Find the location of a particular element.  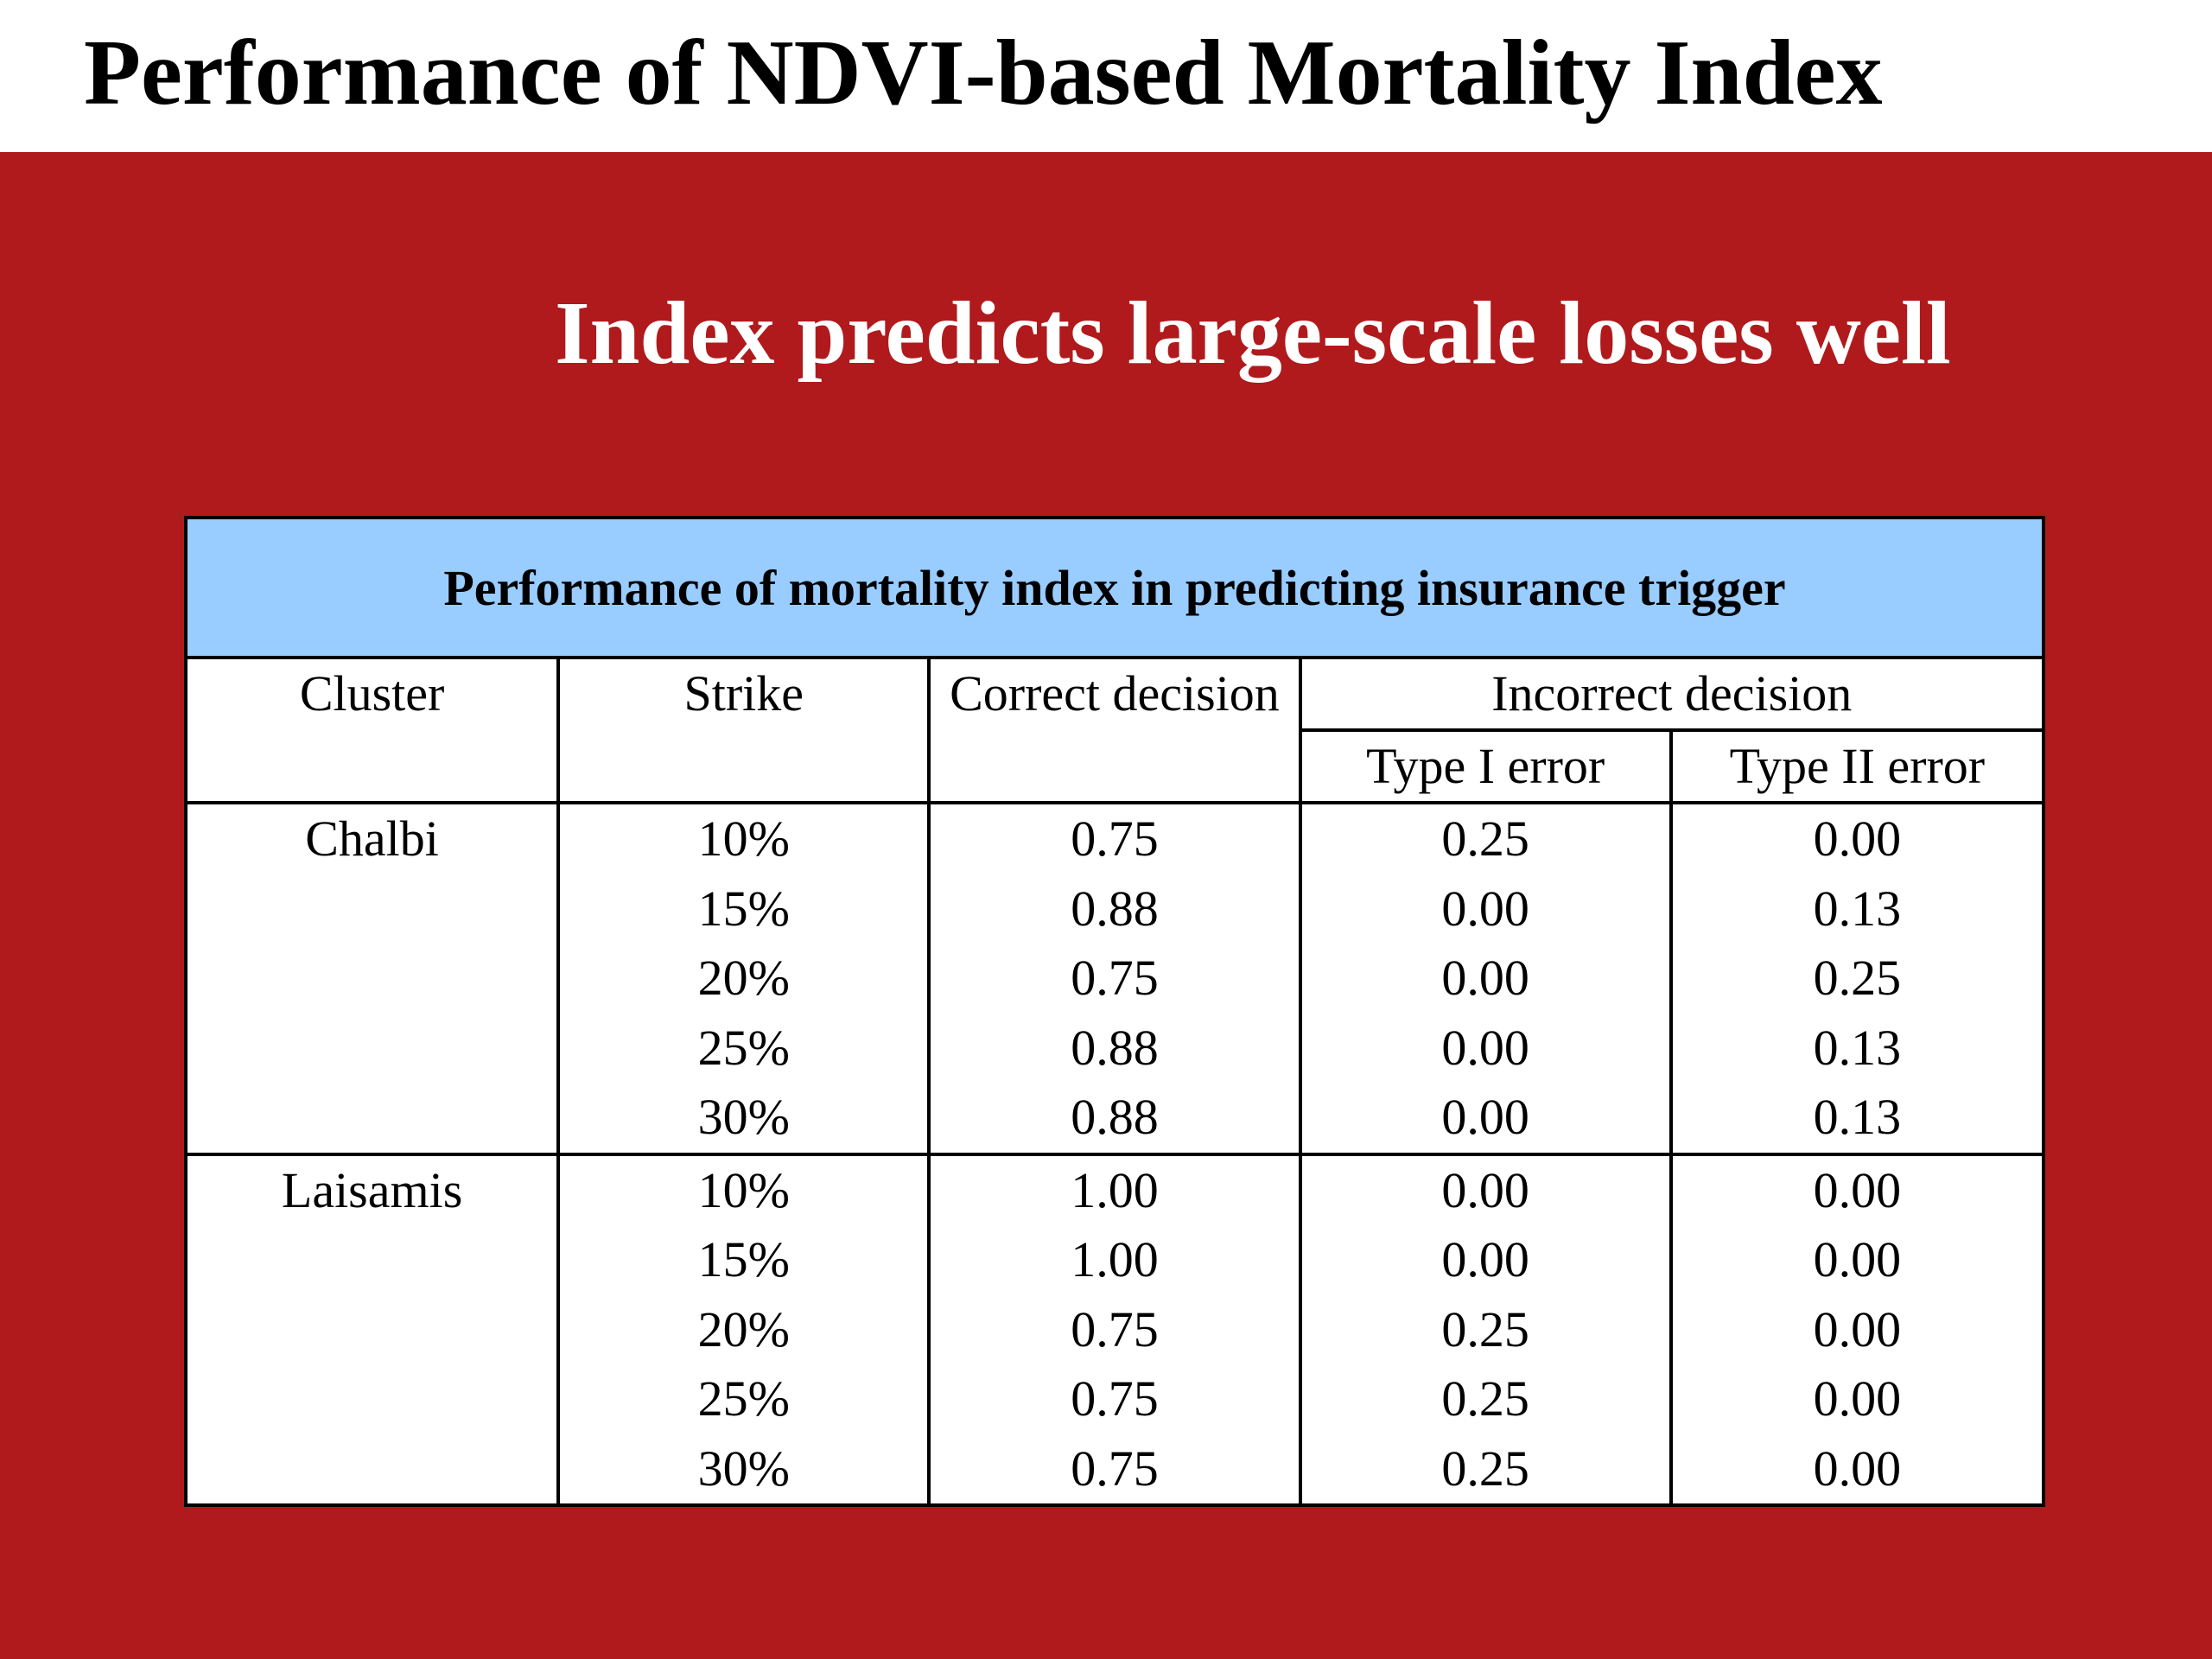

table-row: 15% 1.00 0.00 0.00 is located at coordinates (1115, 1260).